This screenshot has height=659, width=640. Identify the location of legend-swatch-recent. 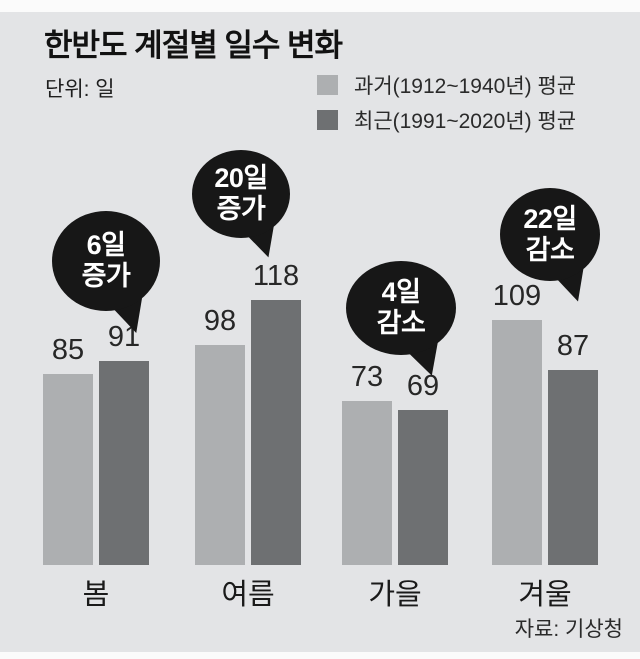
(327, 119).